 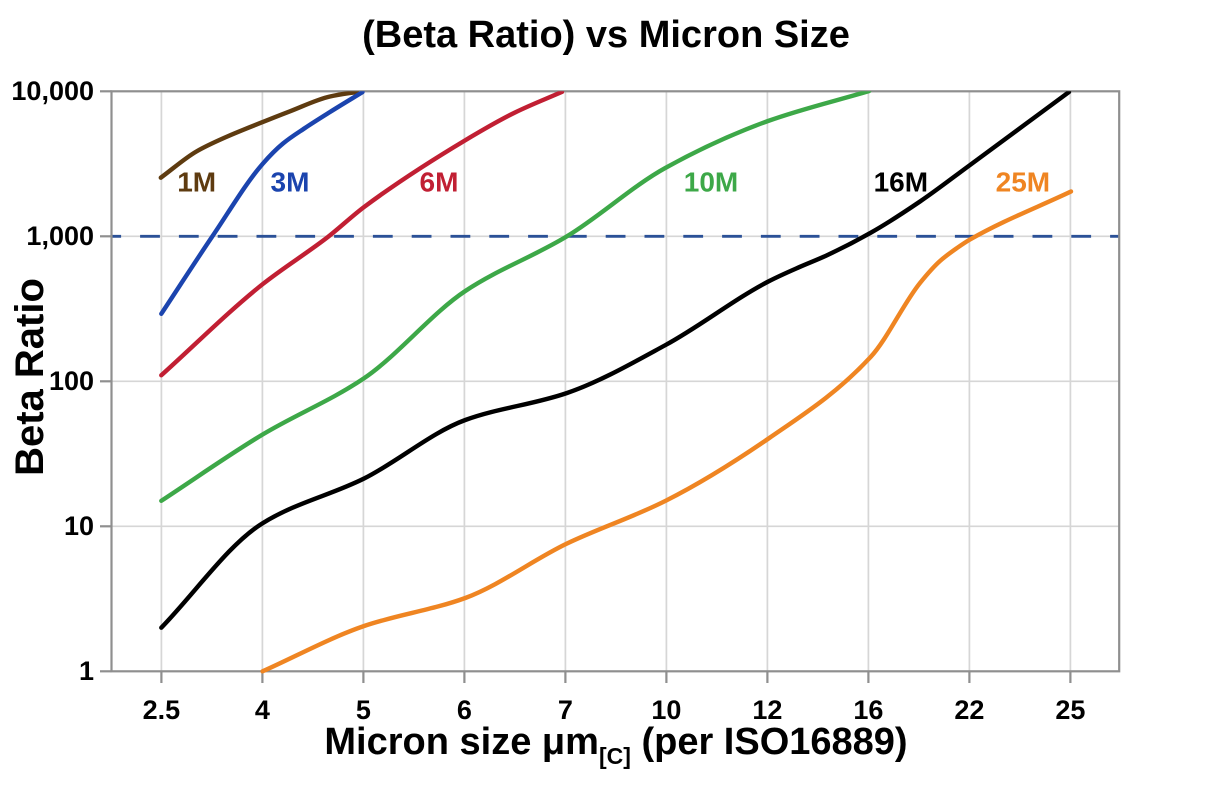 What do you see at coordinates (464, 710) in the screenshot?
I see `svg-text: 6` at bounding box center [464, 710].